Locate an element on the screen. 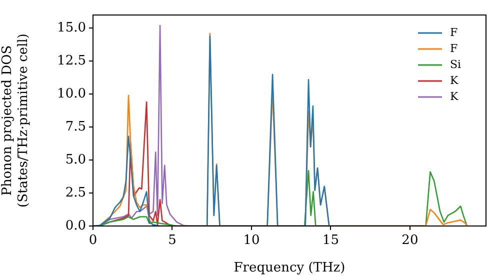 This screenshot has width=500, height=280. y-tick-label: 2.5 is located at coordinates (75, 192).